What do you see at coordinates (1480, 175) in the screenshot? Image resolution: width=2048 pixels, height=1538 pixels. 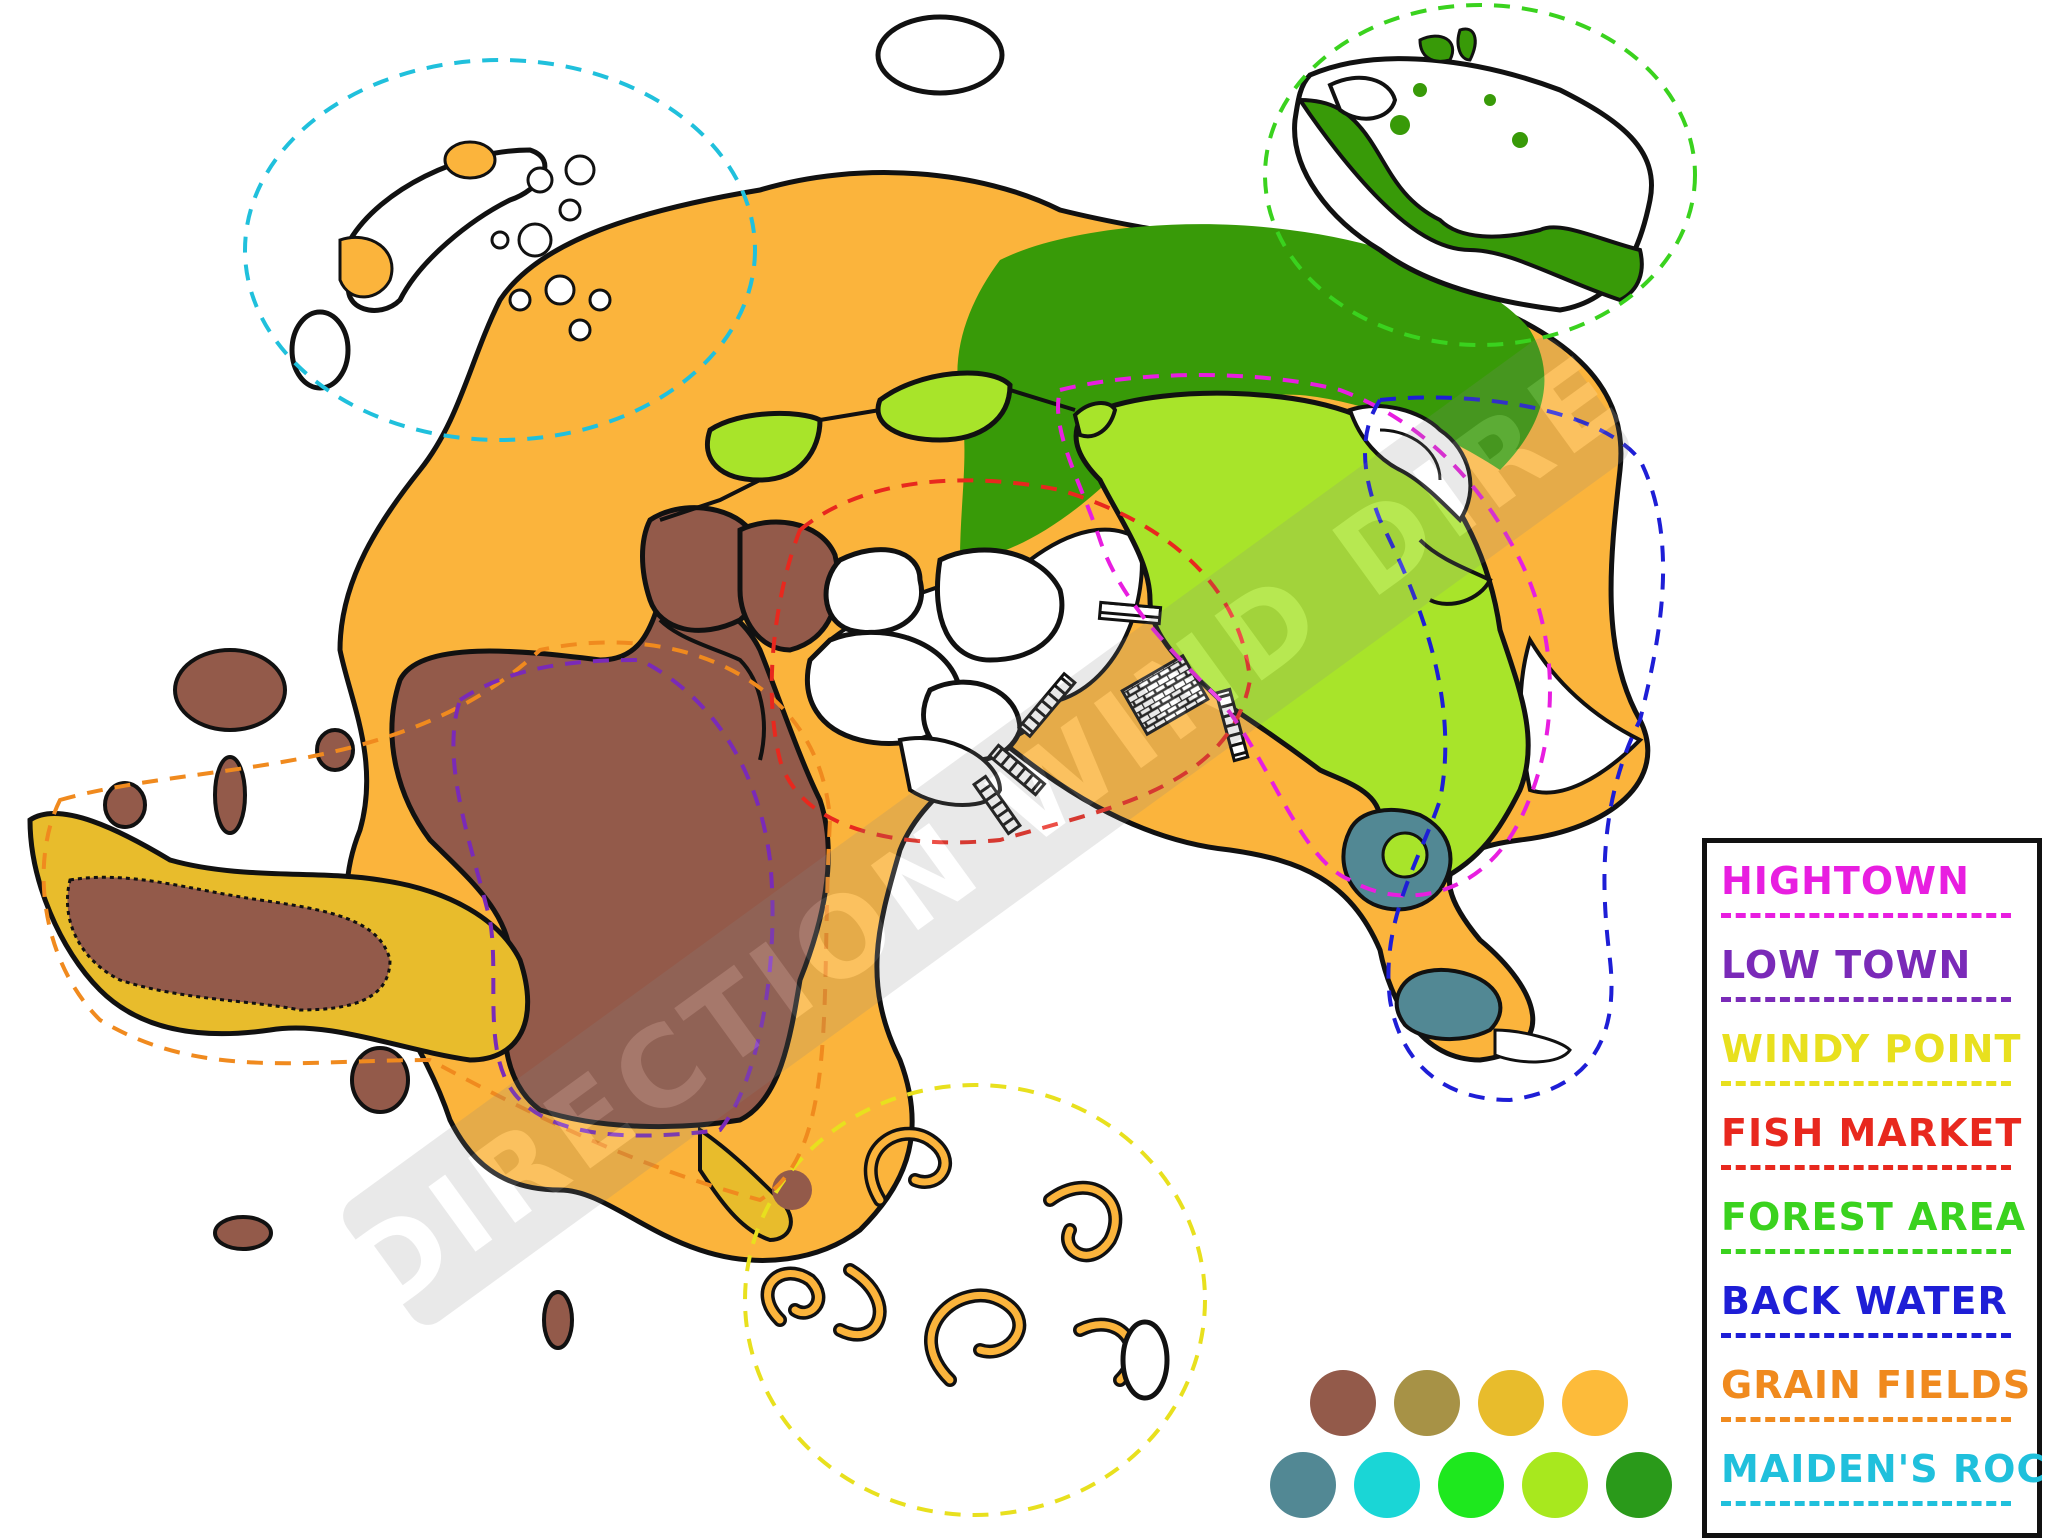 I see `forest-area-boundary` at bounding box center [1480, 175].